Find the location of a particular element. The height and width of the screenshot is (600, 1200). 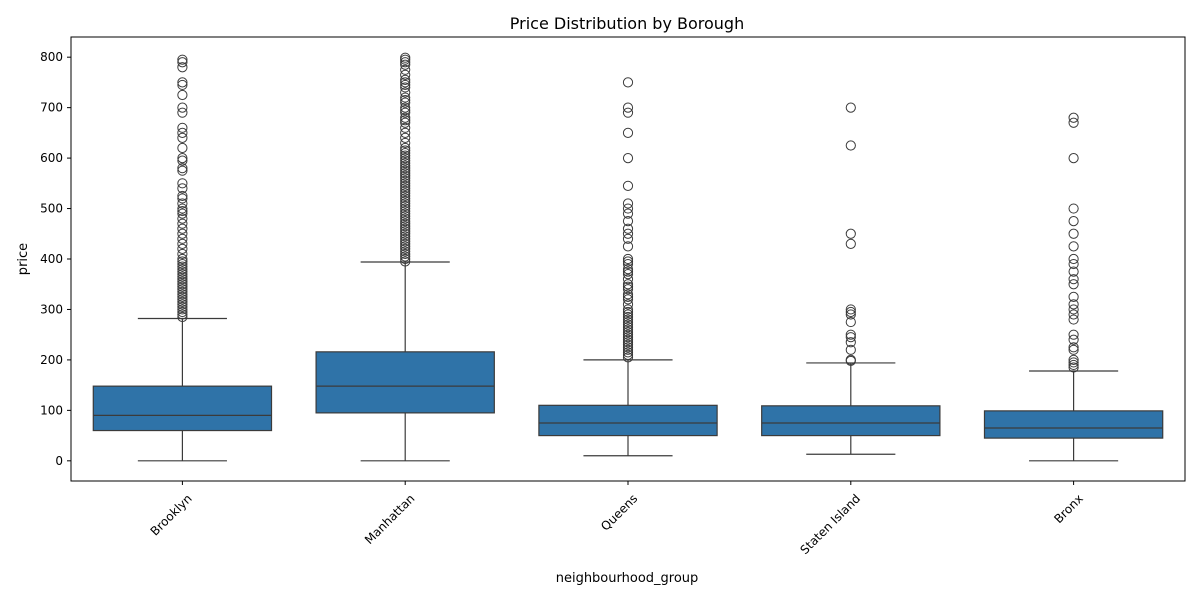

y-tick-label: 600 is located at coordinates (51, 158).